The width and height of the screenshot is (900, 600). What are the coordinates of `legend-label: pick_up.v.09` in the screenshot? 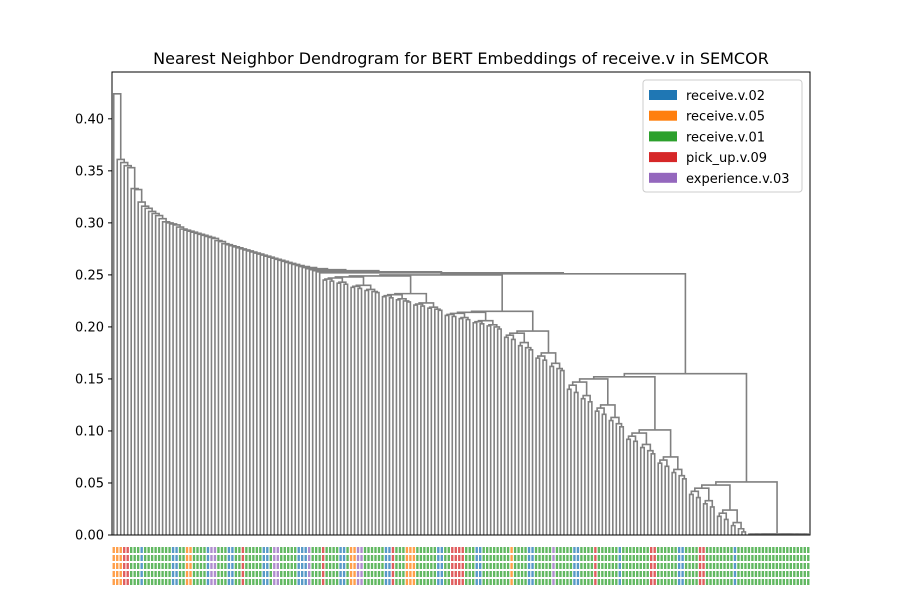 It's located at (726, 158).